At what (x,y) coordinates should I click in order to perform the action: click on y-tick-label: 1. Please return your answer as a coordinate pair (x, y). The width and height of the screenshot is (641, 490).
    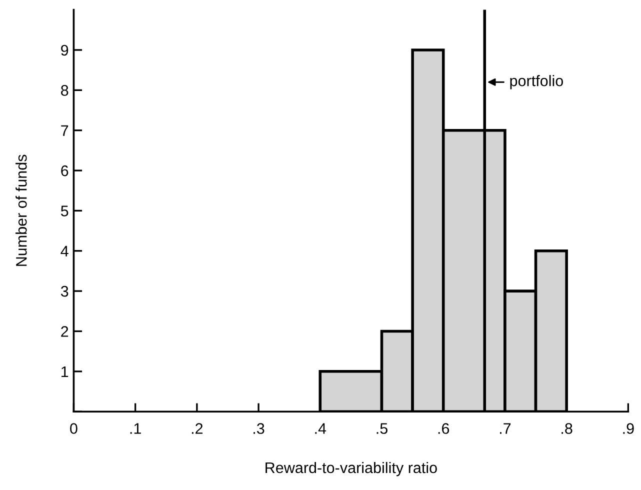
    Looking at the image, I should click on (65, 371).